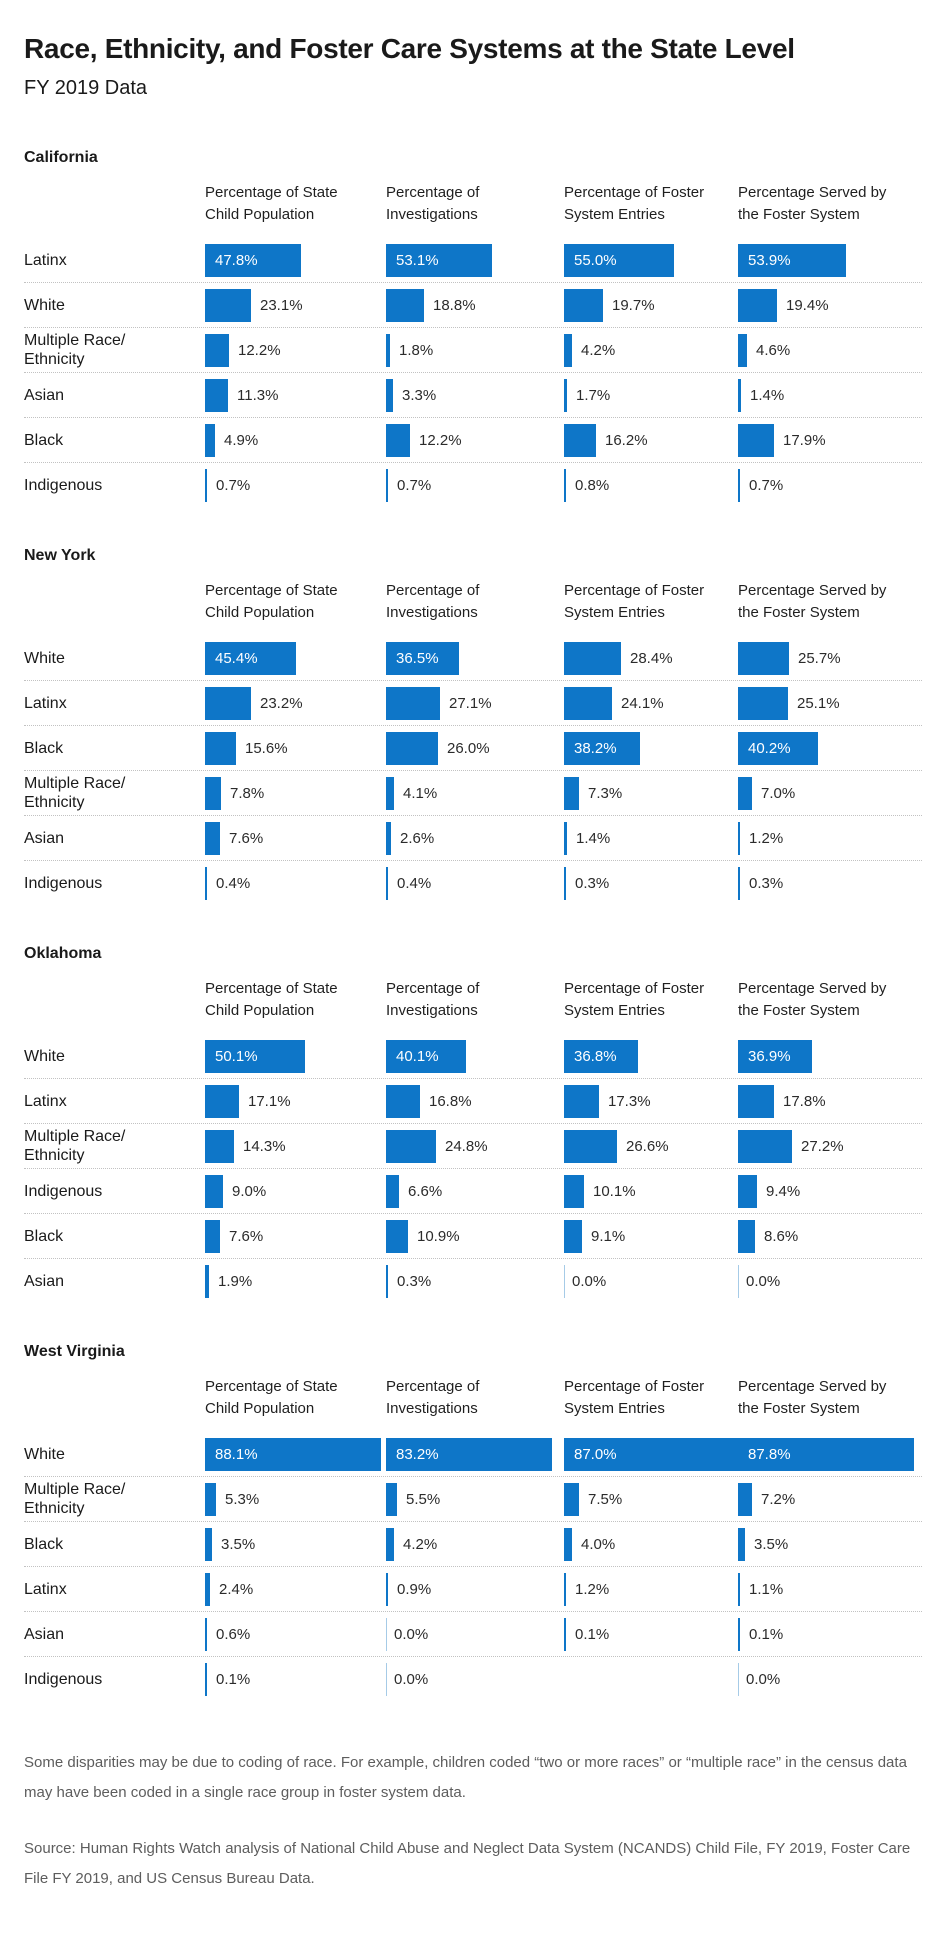 The image size is (946, 1934). Describe the element at coordinates (766, 838) in the screenshot. I see `bar-value-label: 1.2%` at that location.